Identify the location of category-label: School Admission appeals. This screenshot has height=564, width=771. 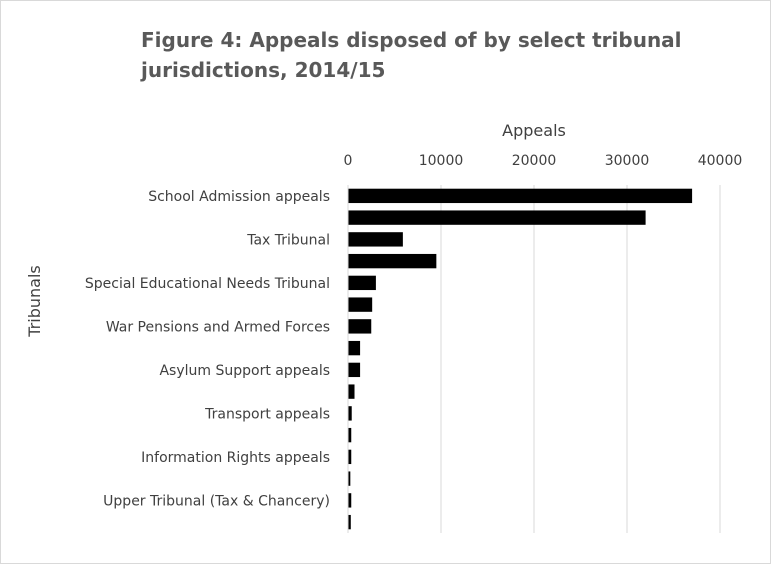
(239, 197).